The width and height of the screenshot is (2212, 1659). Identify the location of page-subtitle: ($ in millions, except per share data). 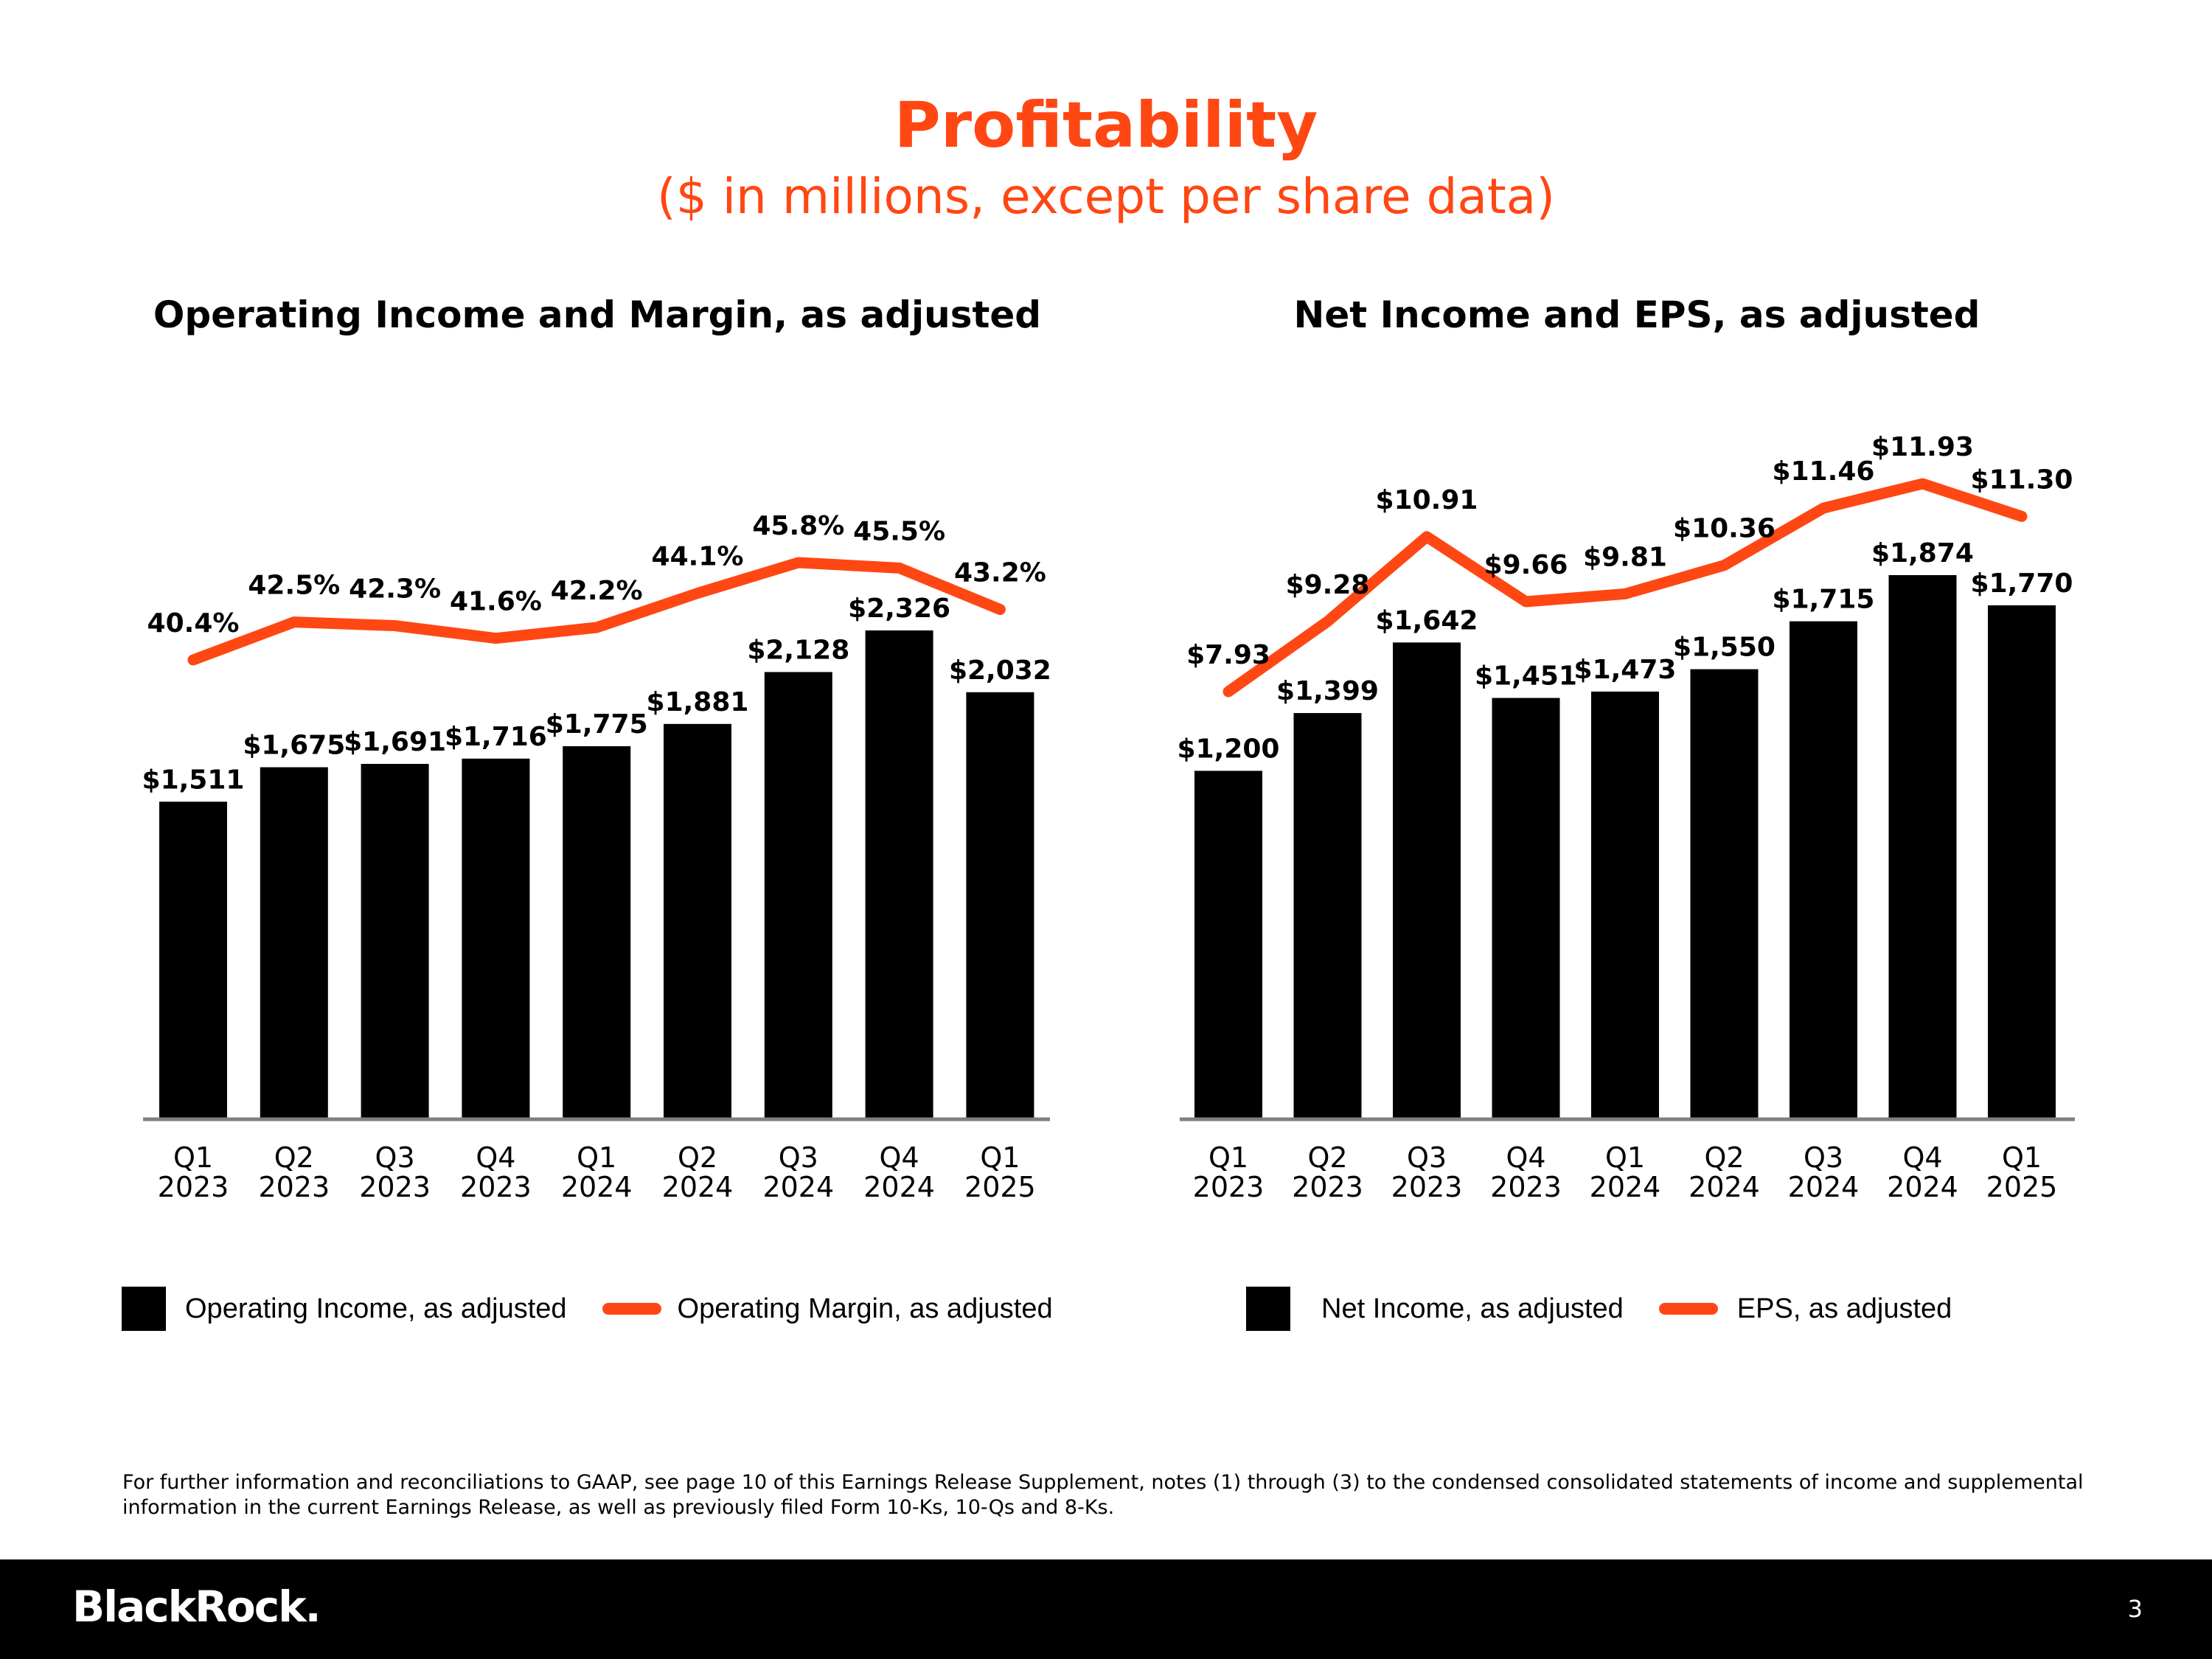
(1105, 196).